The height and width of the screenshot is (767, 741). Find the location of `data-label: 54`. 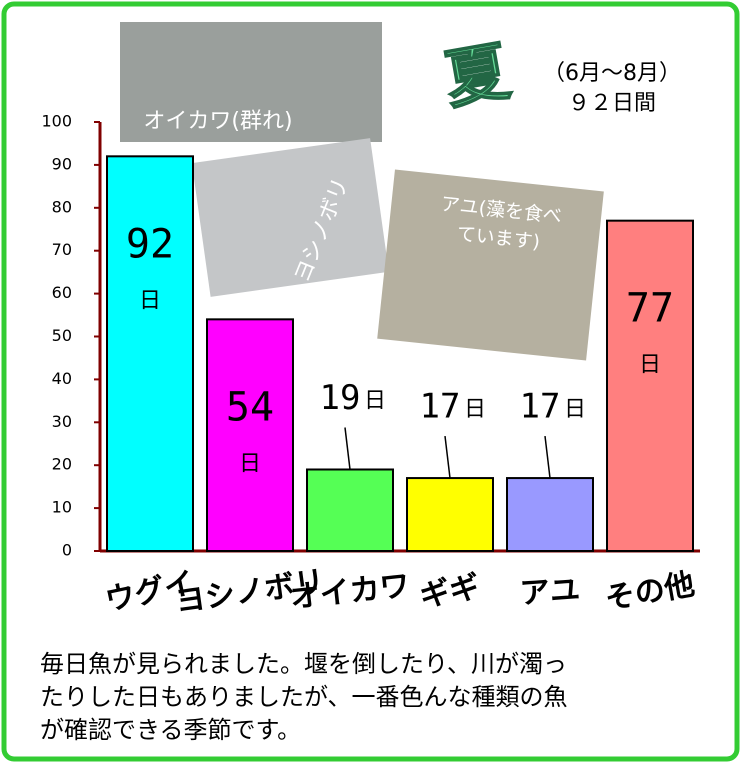

data-label: 54 is located at coordinates (250, 407).